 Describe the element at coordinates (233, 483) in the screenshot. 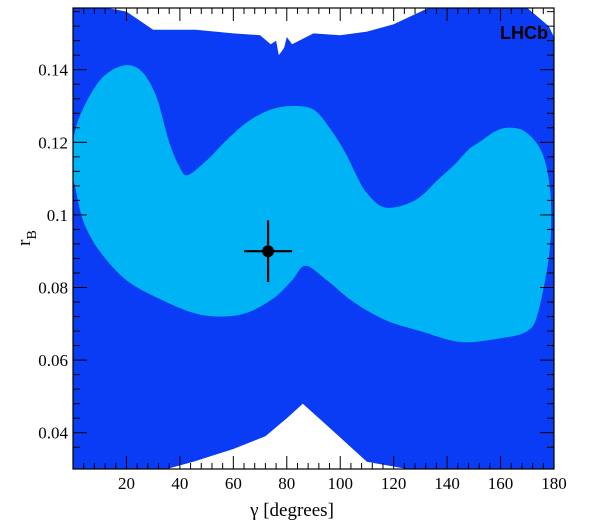

I see `x-tick-label: 60` at that location.